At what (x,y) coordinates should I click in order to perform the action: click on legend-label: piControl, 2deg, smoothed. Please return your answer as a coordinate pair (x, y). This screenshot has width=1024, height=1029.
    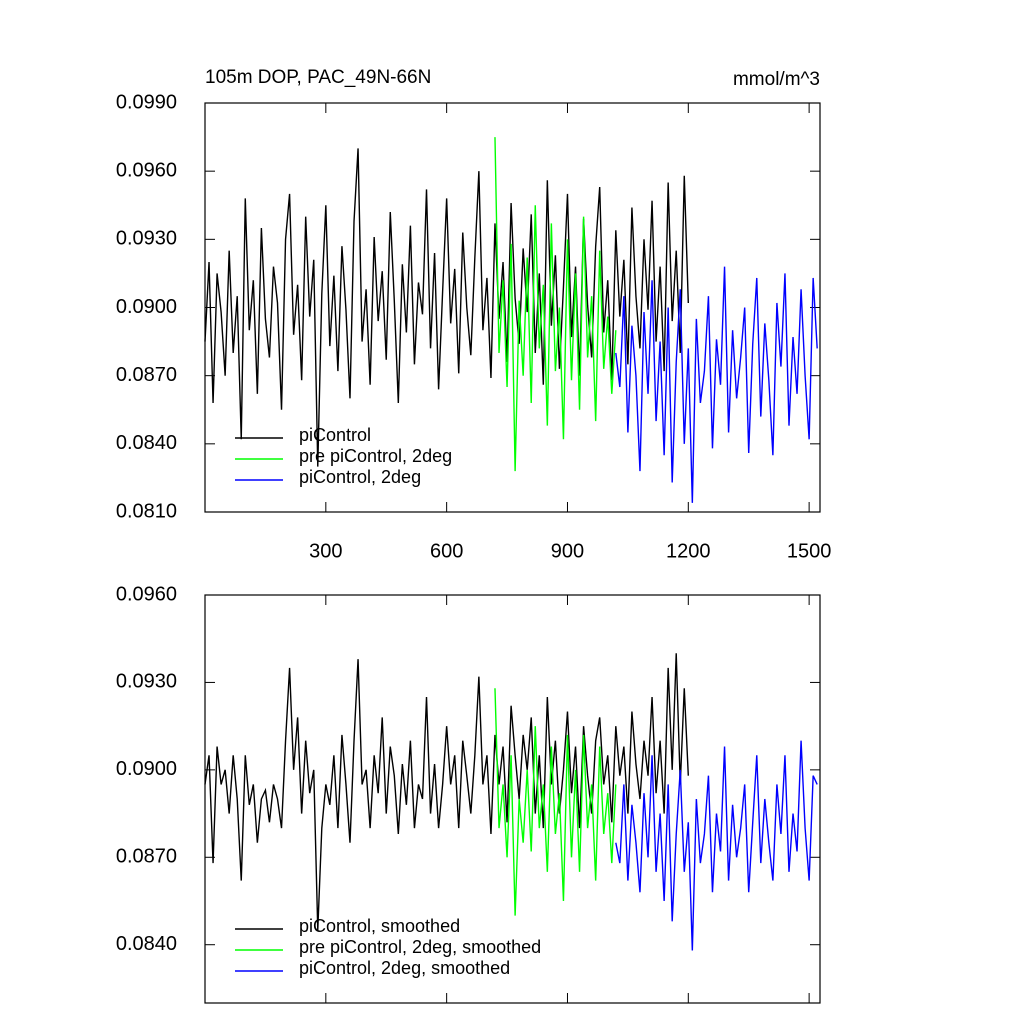
    Looking at the image, I should click on (404, 968).